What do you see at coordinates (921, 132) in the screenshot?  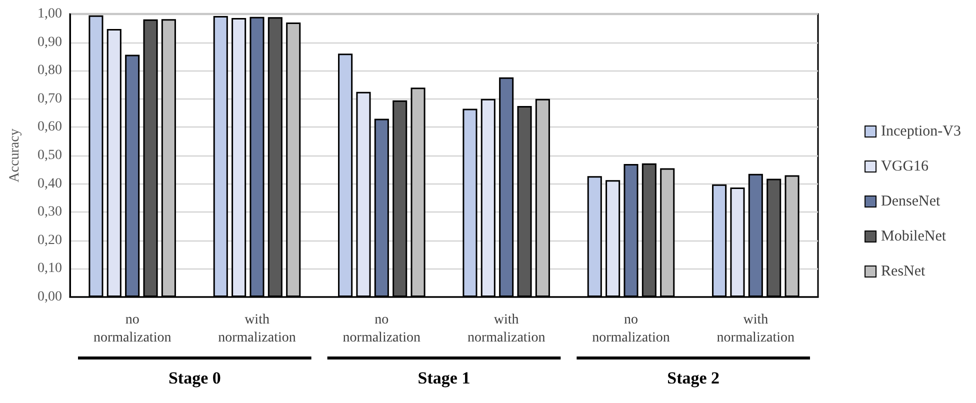 I see `legend-label: Inception-V3` at bounding box center [921, 132].